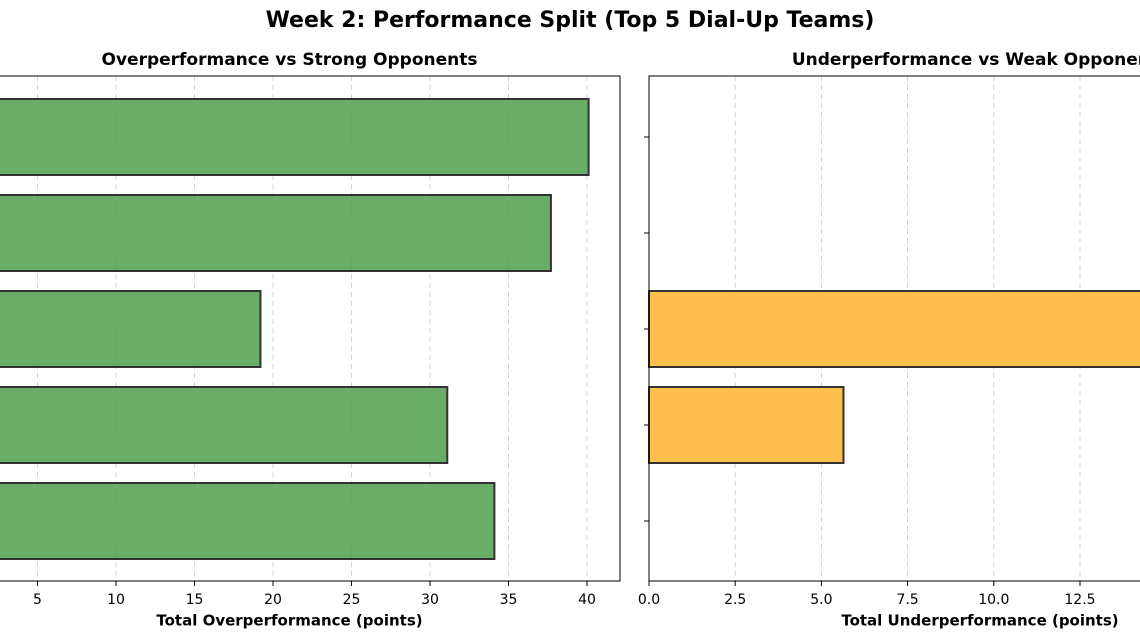 The width and height of the screenshot is (1140, 641). I want to click on x-tick-label: 30, so click(430, 600).